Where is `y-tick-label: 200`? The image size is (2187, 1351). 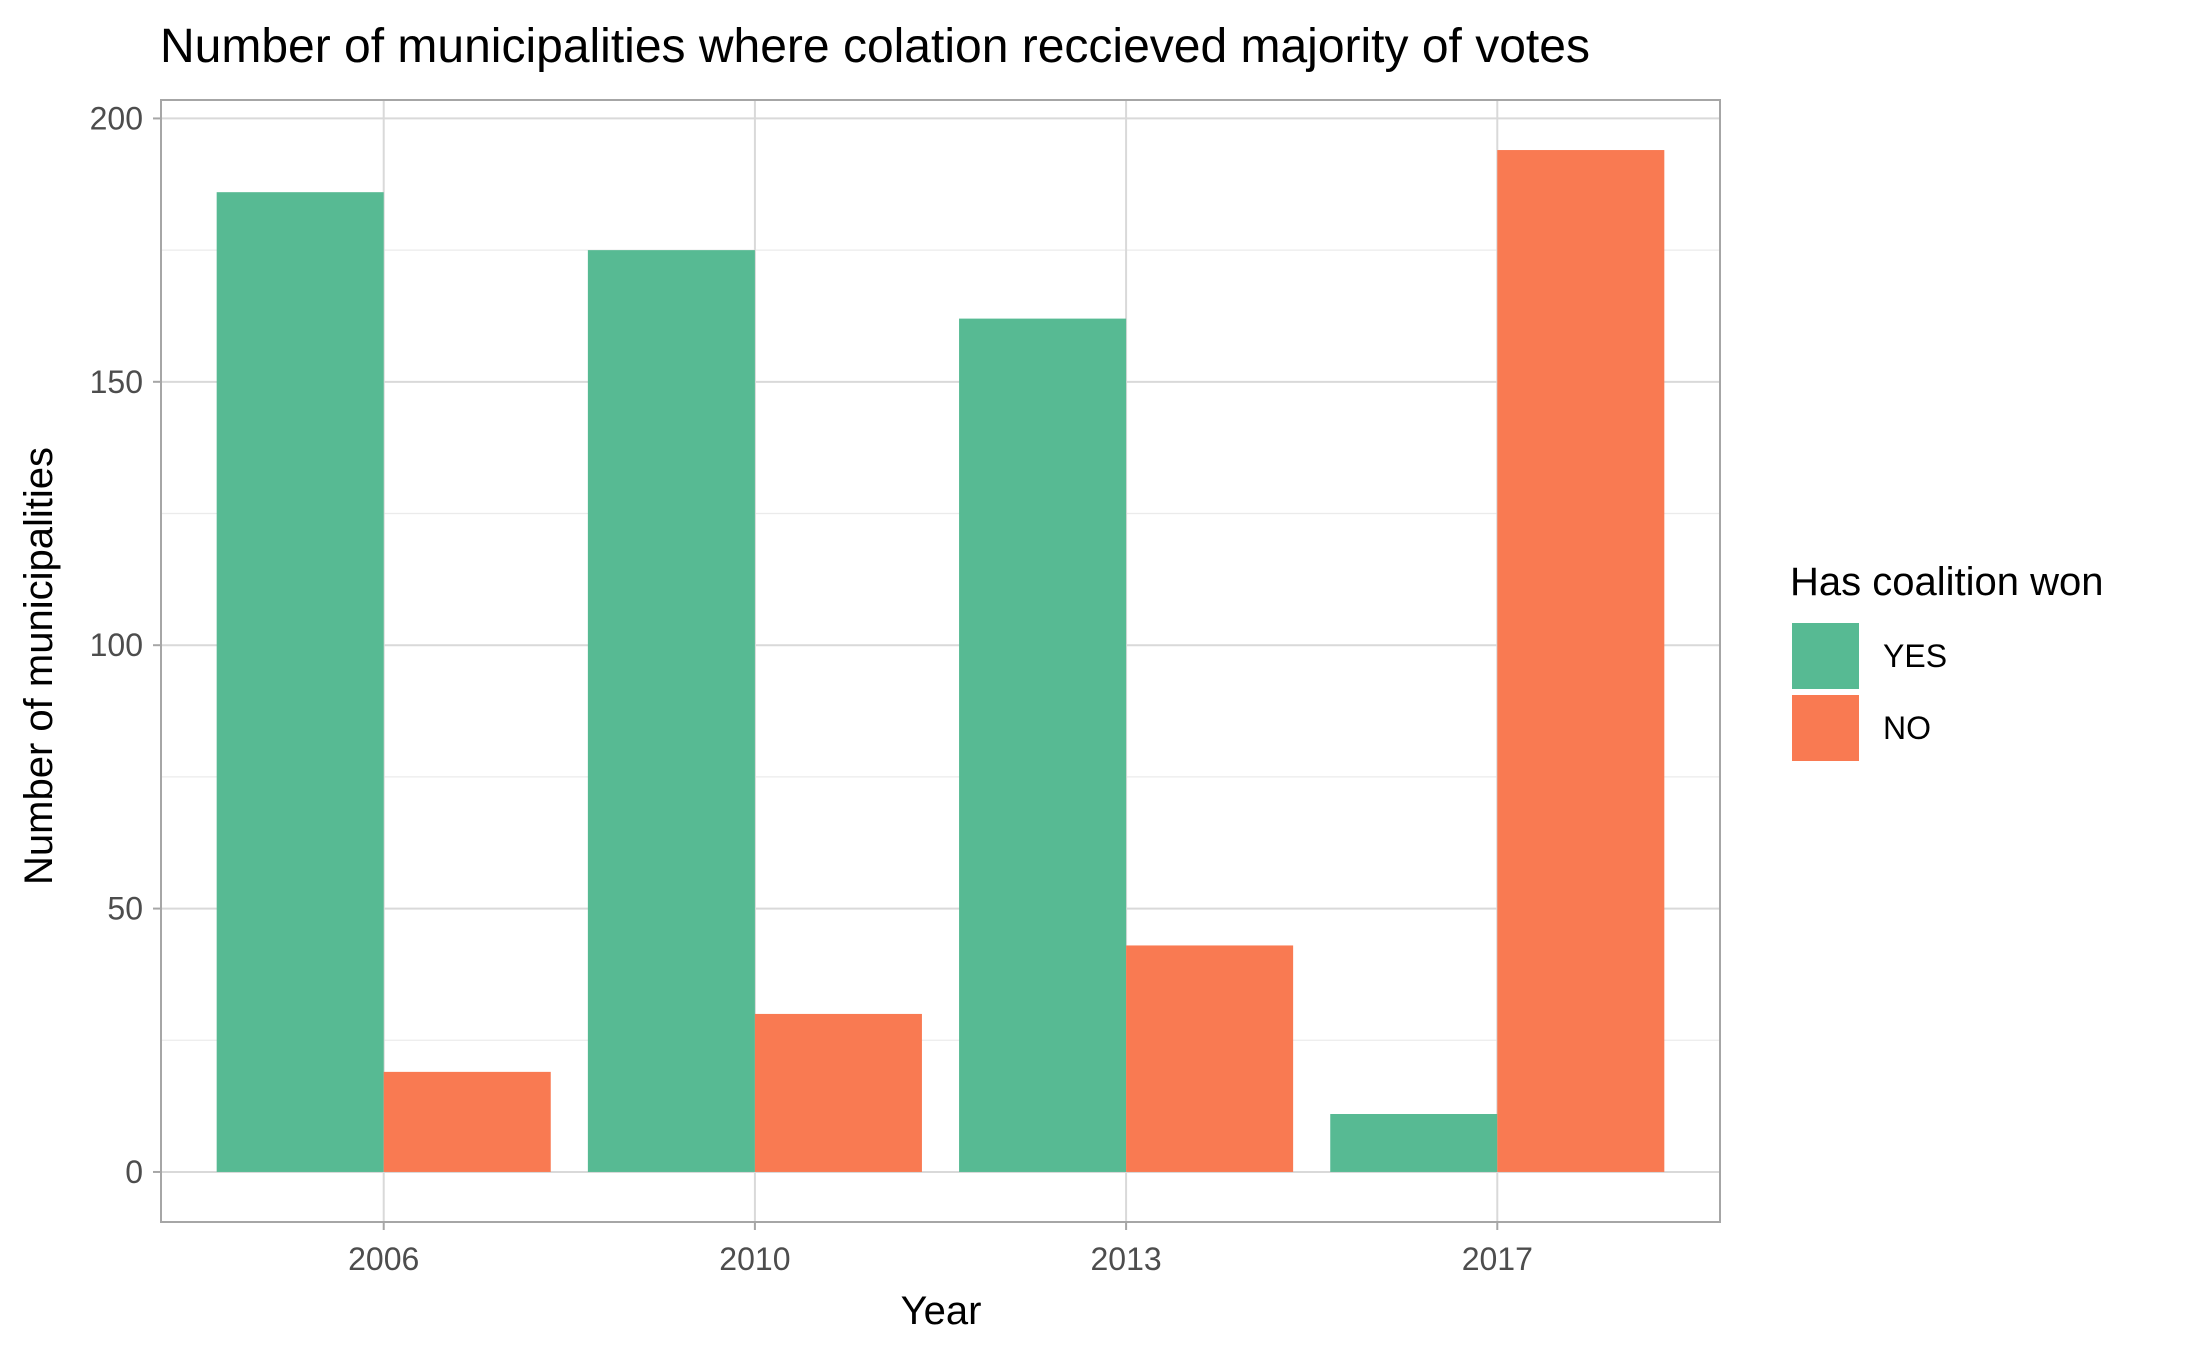 y-tick-label: 200 is located at coordinates (116, 118).